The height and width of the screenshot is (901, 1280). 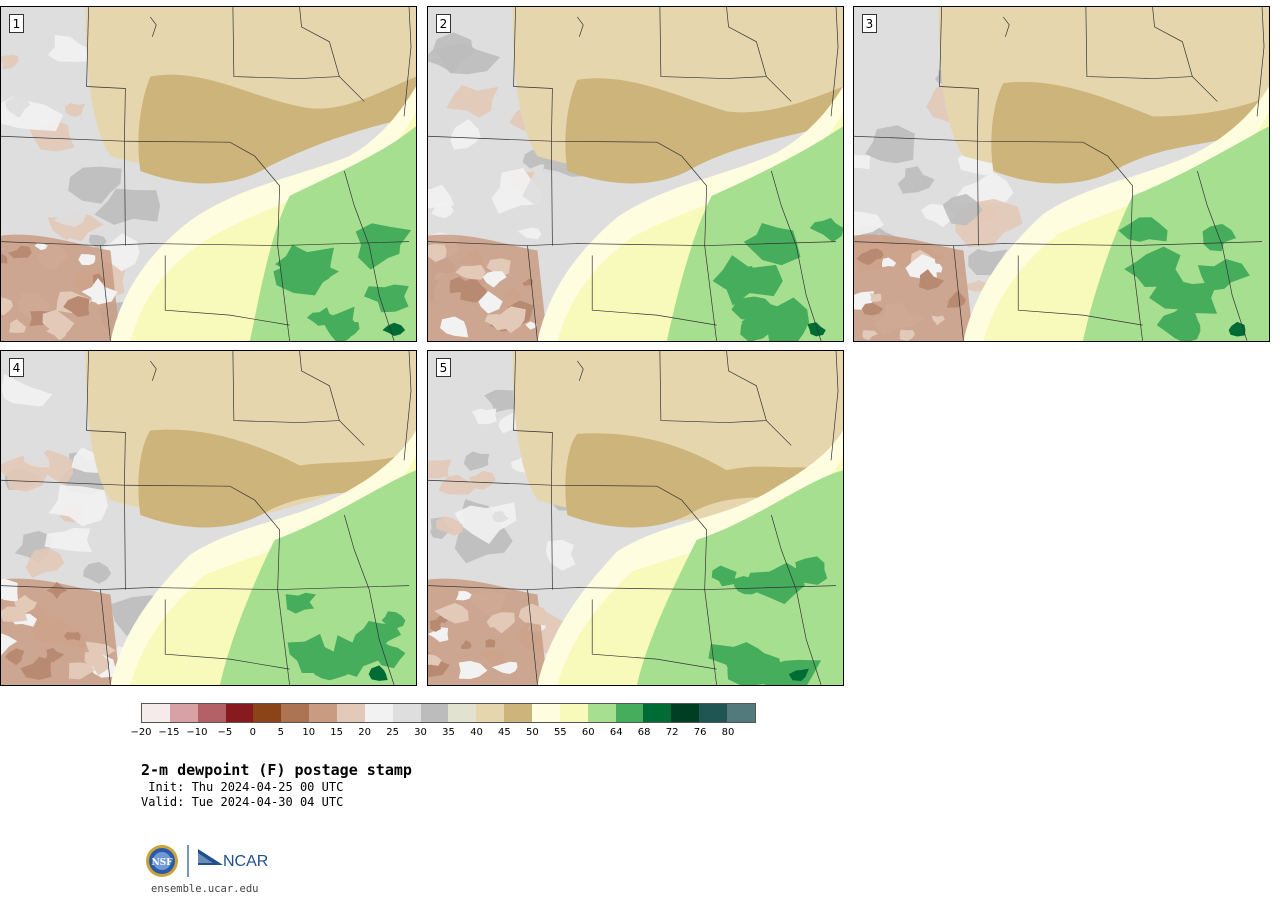 What do you see at coordinates (443, 23) in the screenshot?
I see `panel-number: 2` at bounding box center [443, 23].